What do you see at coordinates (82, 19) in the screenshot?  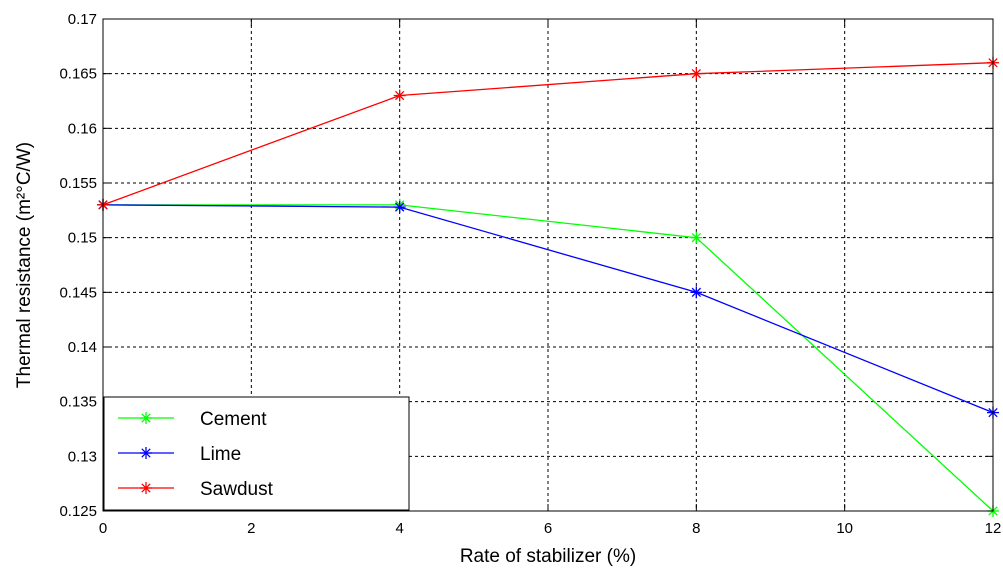 I see `y-tick-label: 0.17` at bounding box center [82, 19].